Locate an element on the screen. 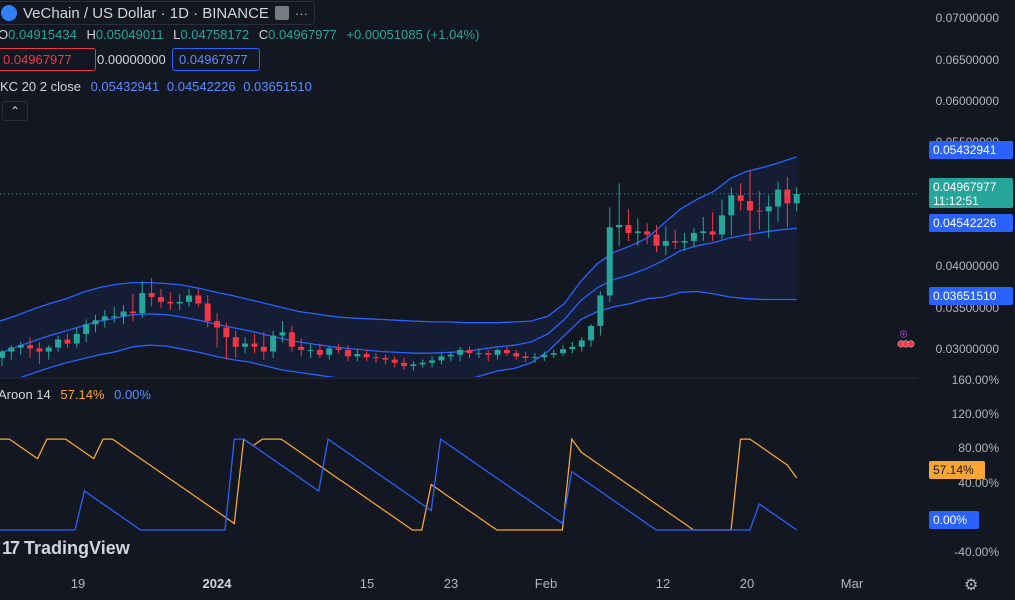 This screenshot has width=1015, height=600. aroon-legend-down: 0.00% is located at coordinates (132, 394).